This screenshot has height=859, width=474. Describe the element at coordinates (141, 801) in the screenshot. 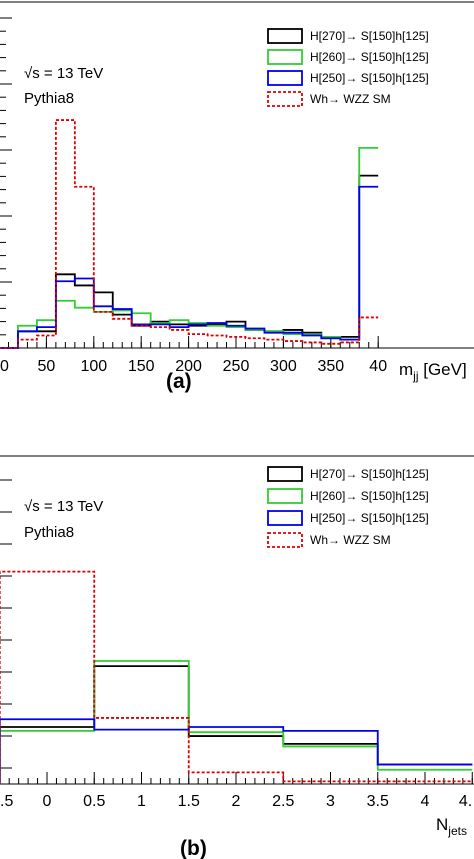

I see `x-tick-label: 1` at that location.